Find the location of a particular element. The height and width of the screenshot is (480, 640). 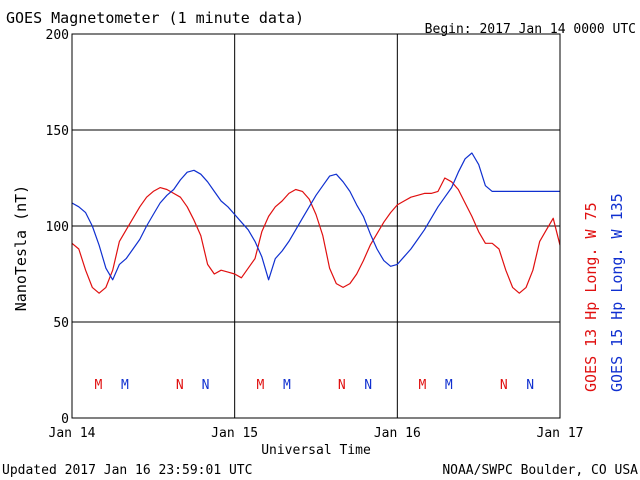

y-tick-label: 150 is located at coordinates (57, 131).